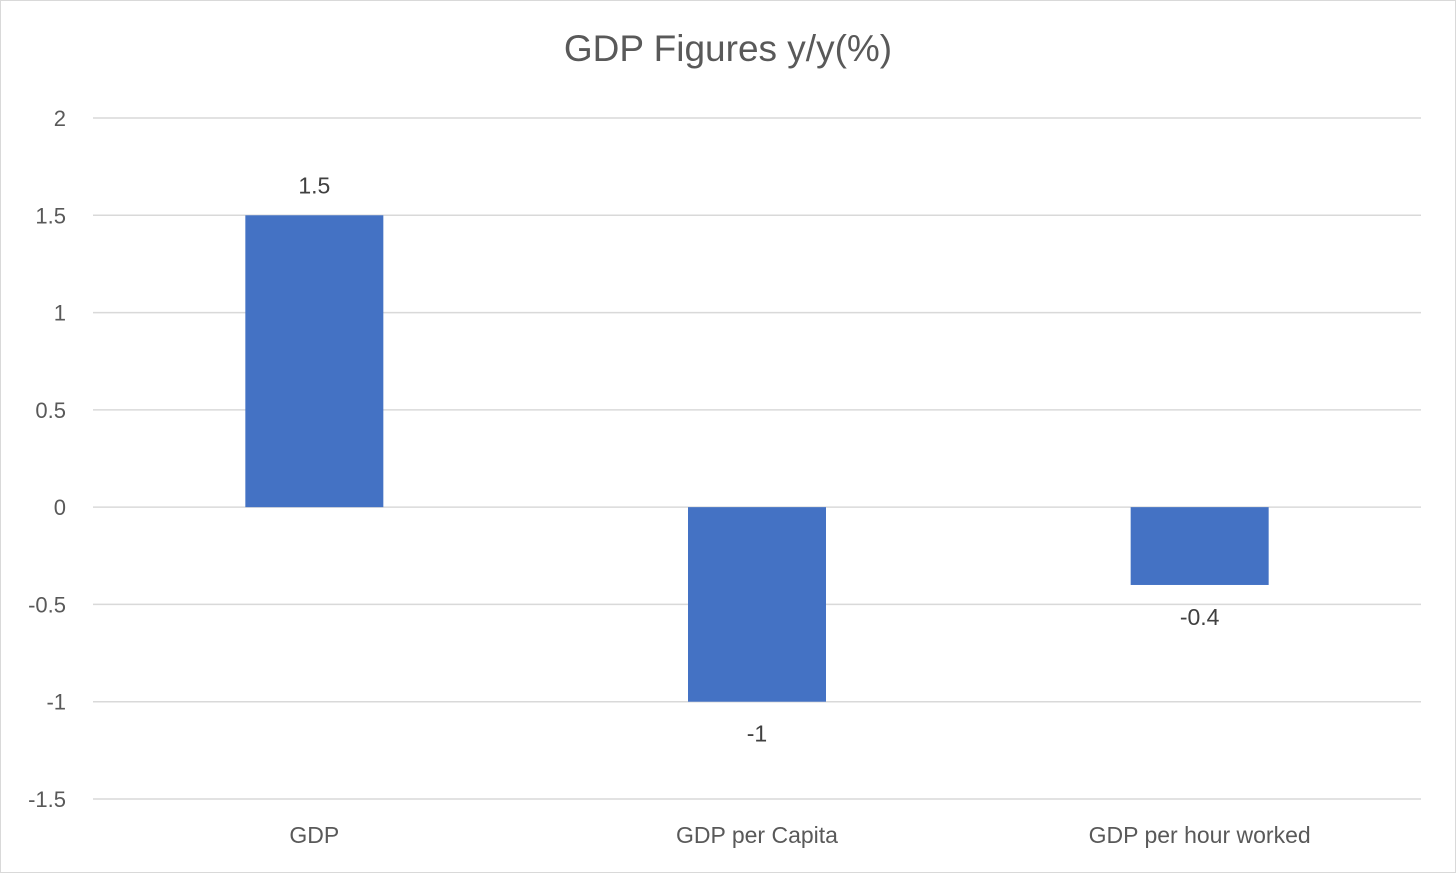  What do you see at coordinates (50, 215) in the screenshot?
I see `y-tick-label: 1.5` at bounding box center [50, 215].